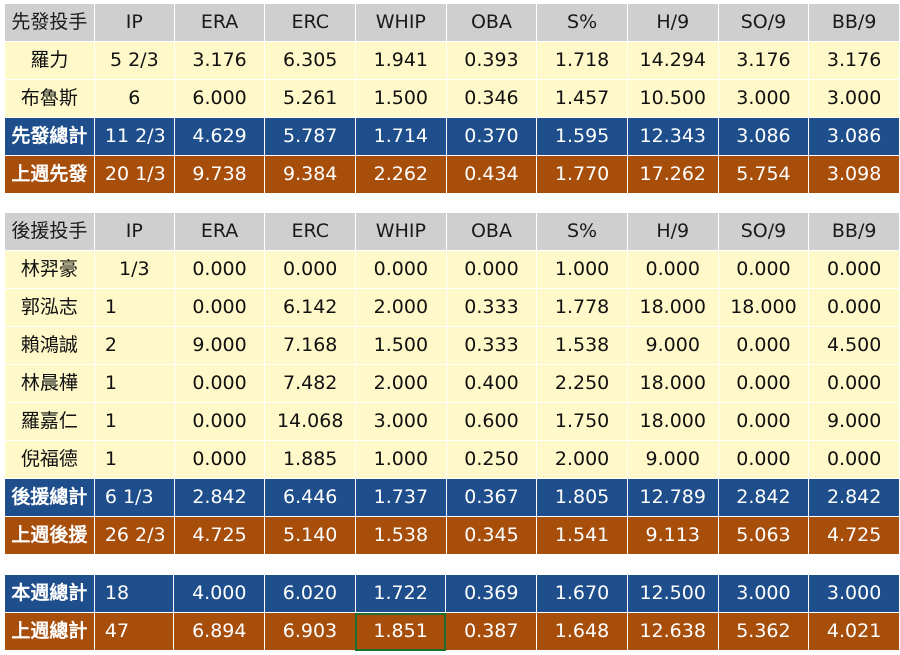  What do you see at coordinates (400, 593) in the screenshot?
I see `stat-cell: 1.722` at bounding box center [400, 593].